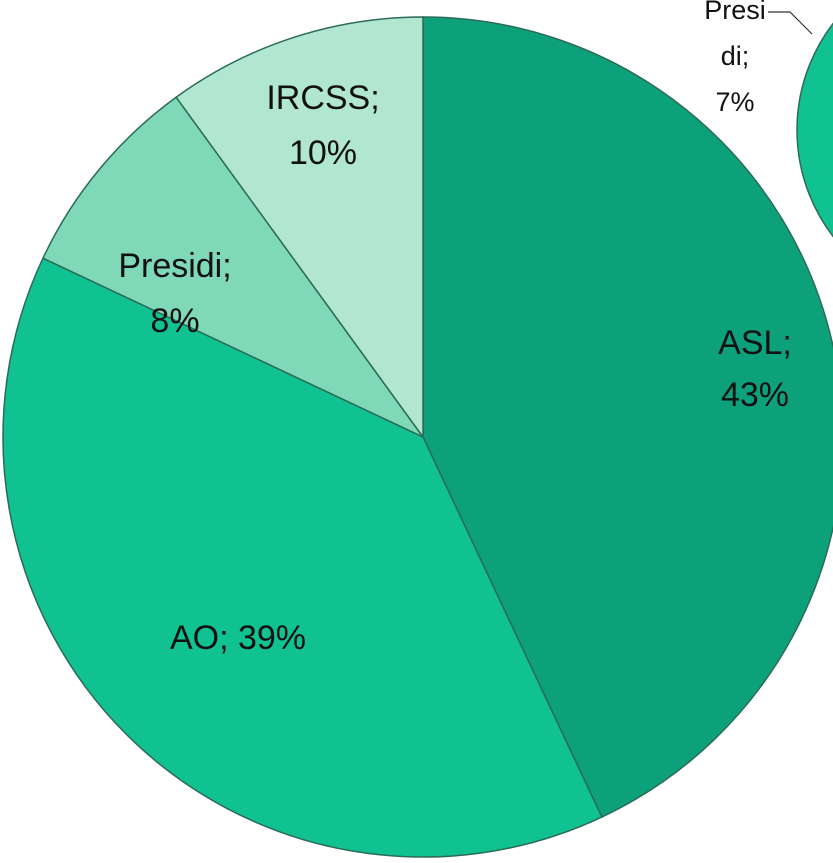 The width and height of the screenshot is (833, 863). What do you see at coordinates (734, 102) in the screenshot?
I see `data-label-line: 7%` at bounding box center [734, 102].